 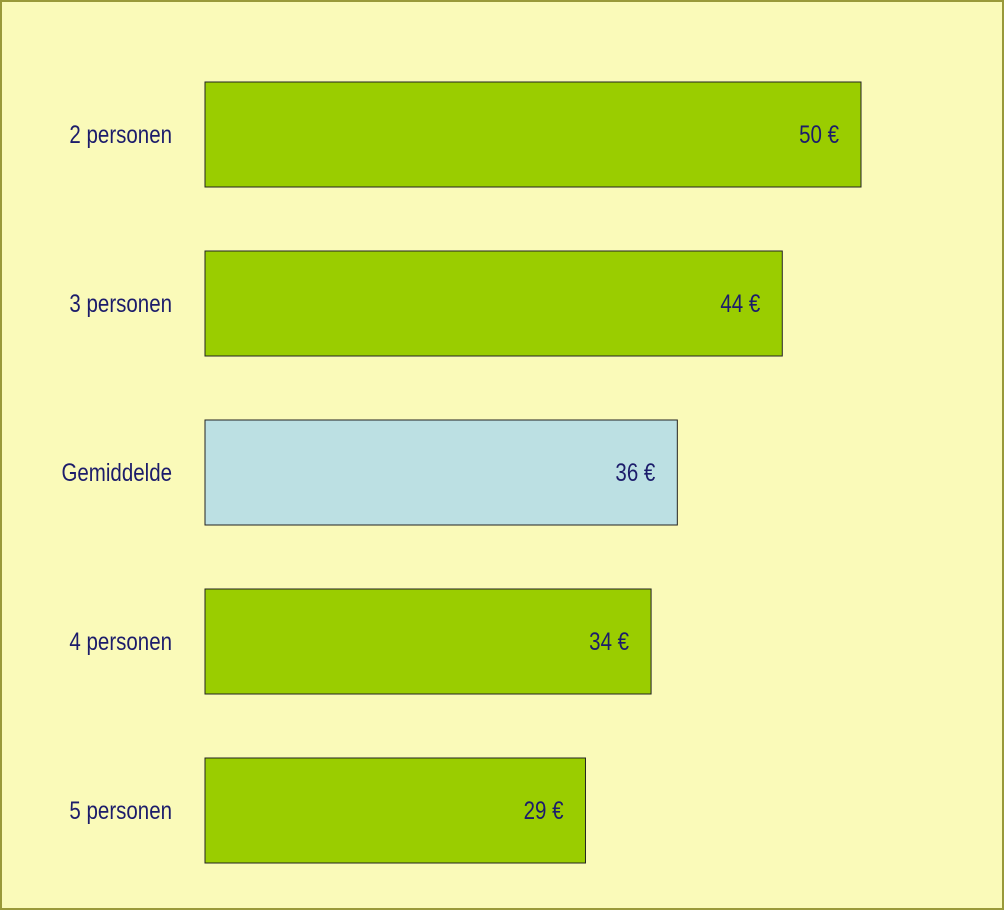 I want to click on category-label: 3 personen, so click(x=120, y=303).